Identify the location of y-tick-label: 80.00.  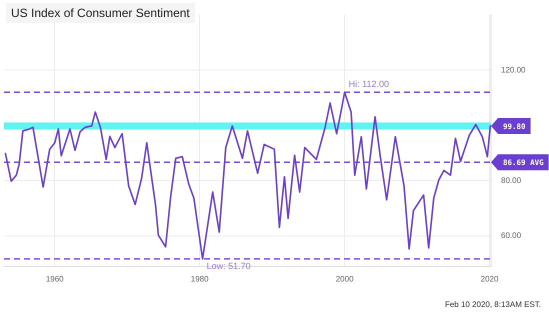
(511, 180).